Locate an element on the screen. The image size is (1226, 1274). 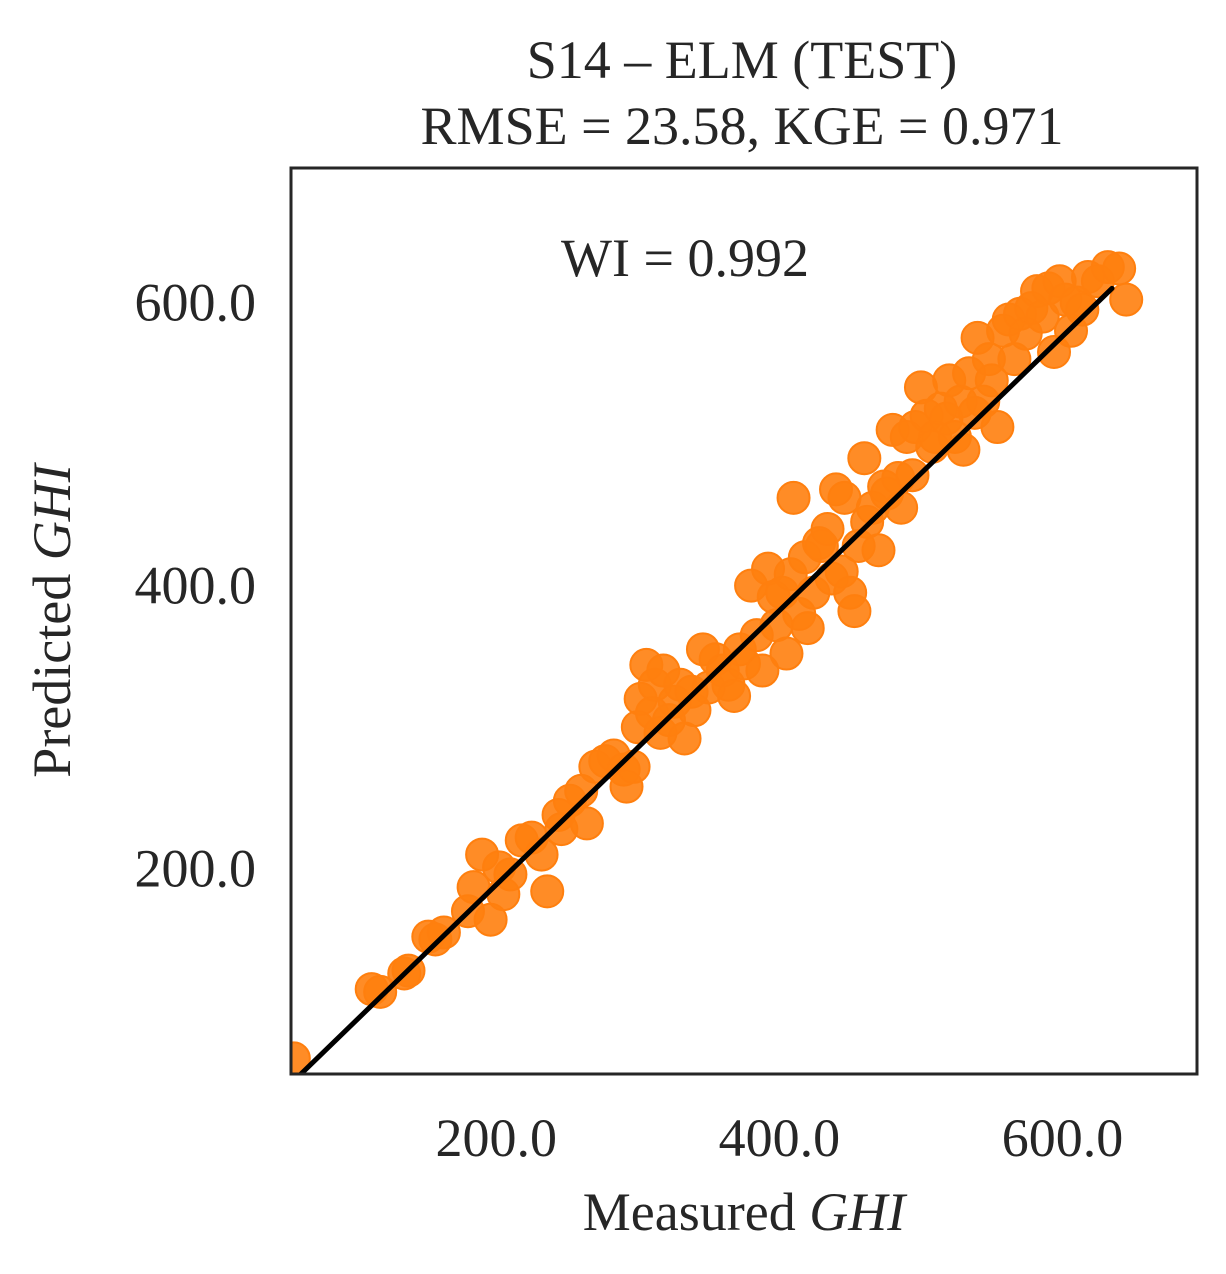
chart-title-line1: S14 – ELM (TEST) is located at coordinates (742, 60).